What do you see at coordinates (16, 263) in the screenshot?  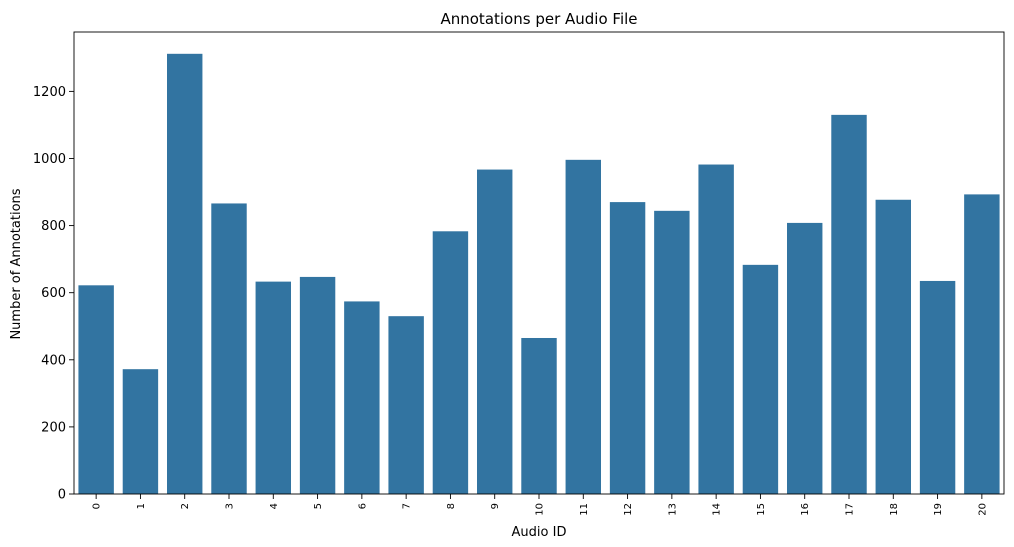 I see `y-axis-label: Number of Annotations` at bounding box center [16, 263].